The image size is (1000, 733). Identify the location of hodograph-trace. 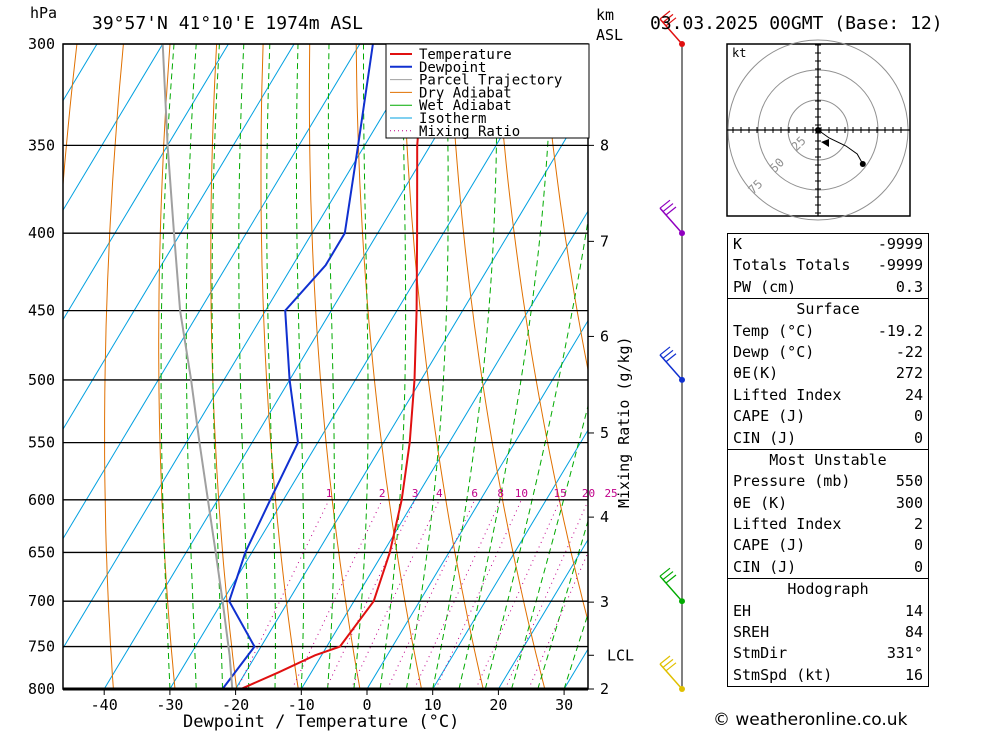
(840, 147).